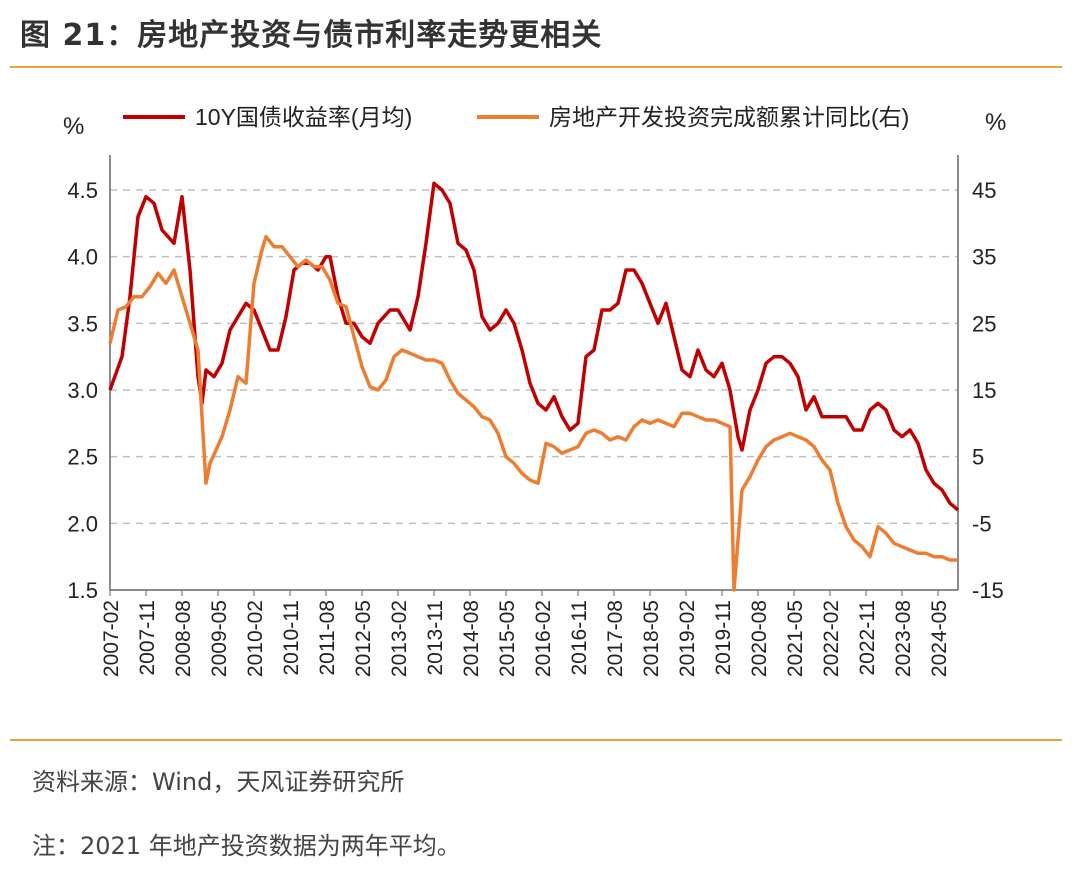 The width and height of the screenshot is (1080, 870). I want to click on right-axis-ticks: -15 -5 5 15 25 35 45, so click(988, 390).